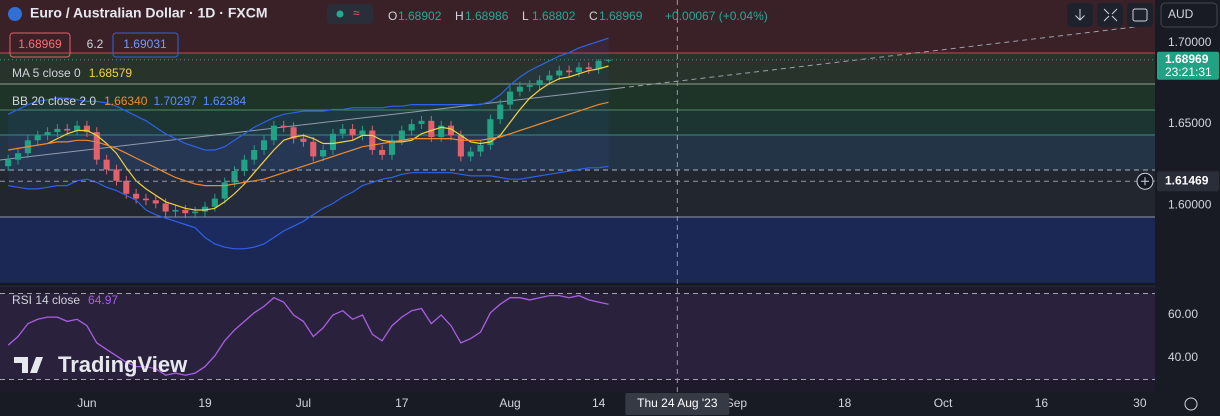  I want to click on crosshair-price-tag, so click(1188, 181).